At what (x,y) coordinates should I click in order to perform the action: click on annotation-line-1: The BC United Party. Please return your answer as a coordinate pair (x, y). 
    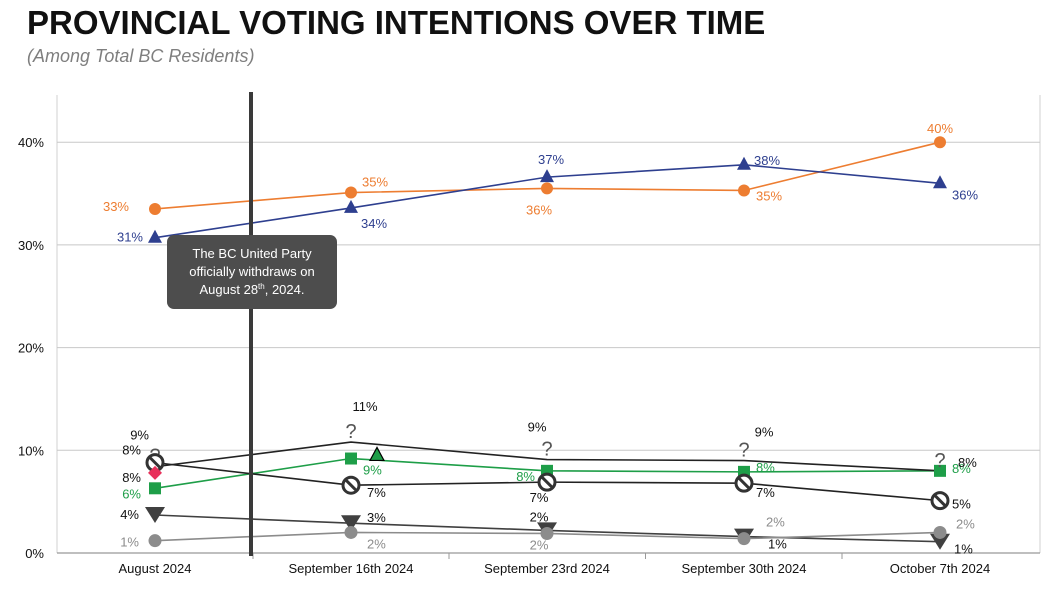
    Looking at the image, I should click on (252, 253).